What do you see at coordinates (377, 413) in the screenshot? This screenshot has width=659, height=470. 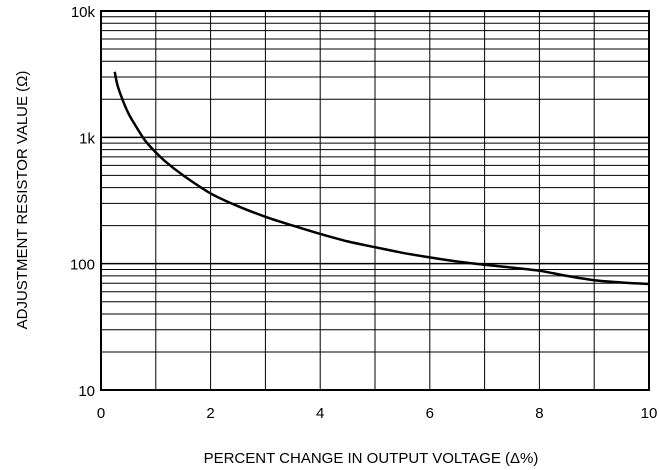 I see `x-tick-labels: 0 2 4 6 8 10` at bounding box center [377, 413].